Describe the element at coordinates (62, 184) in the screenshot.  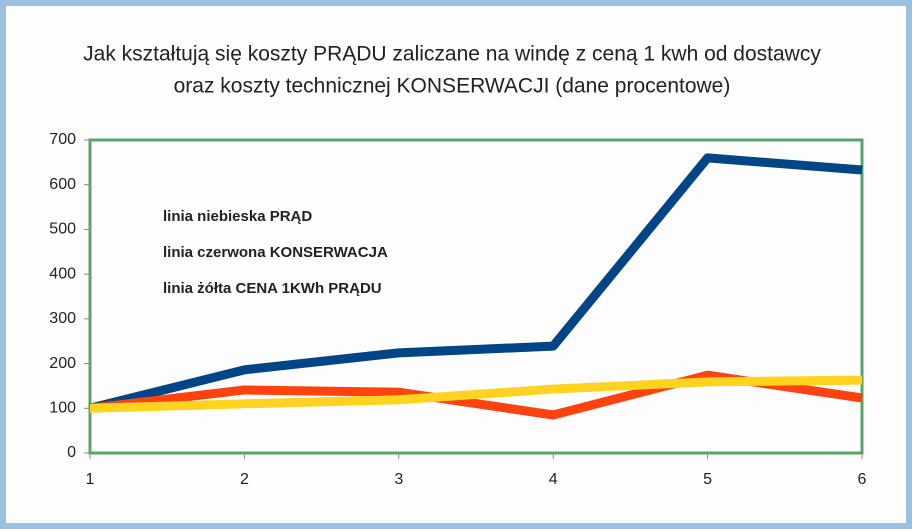
I see `y-tick-label: 600` at that location.